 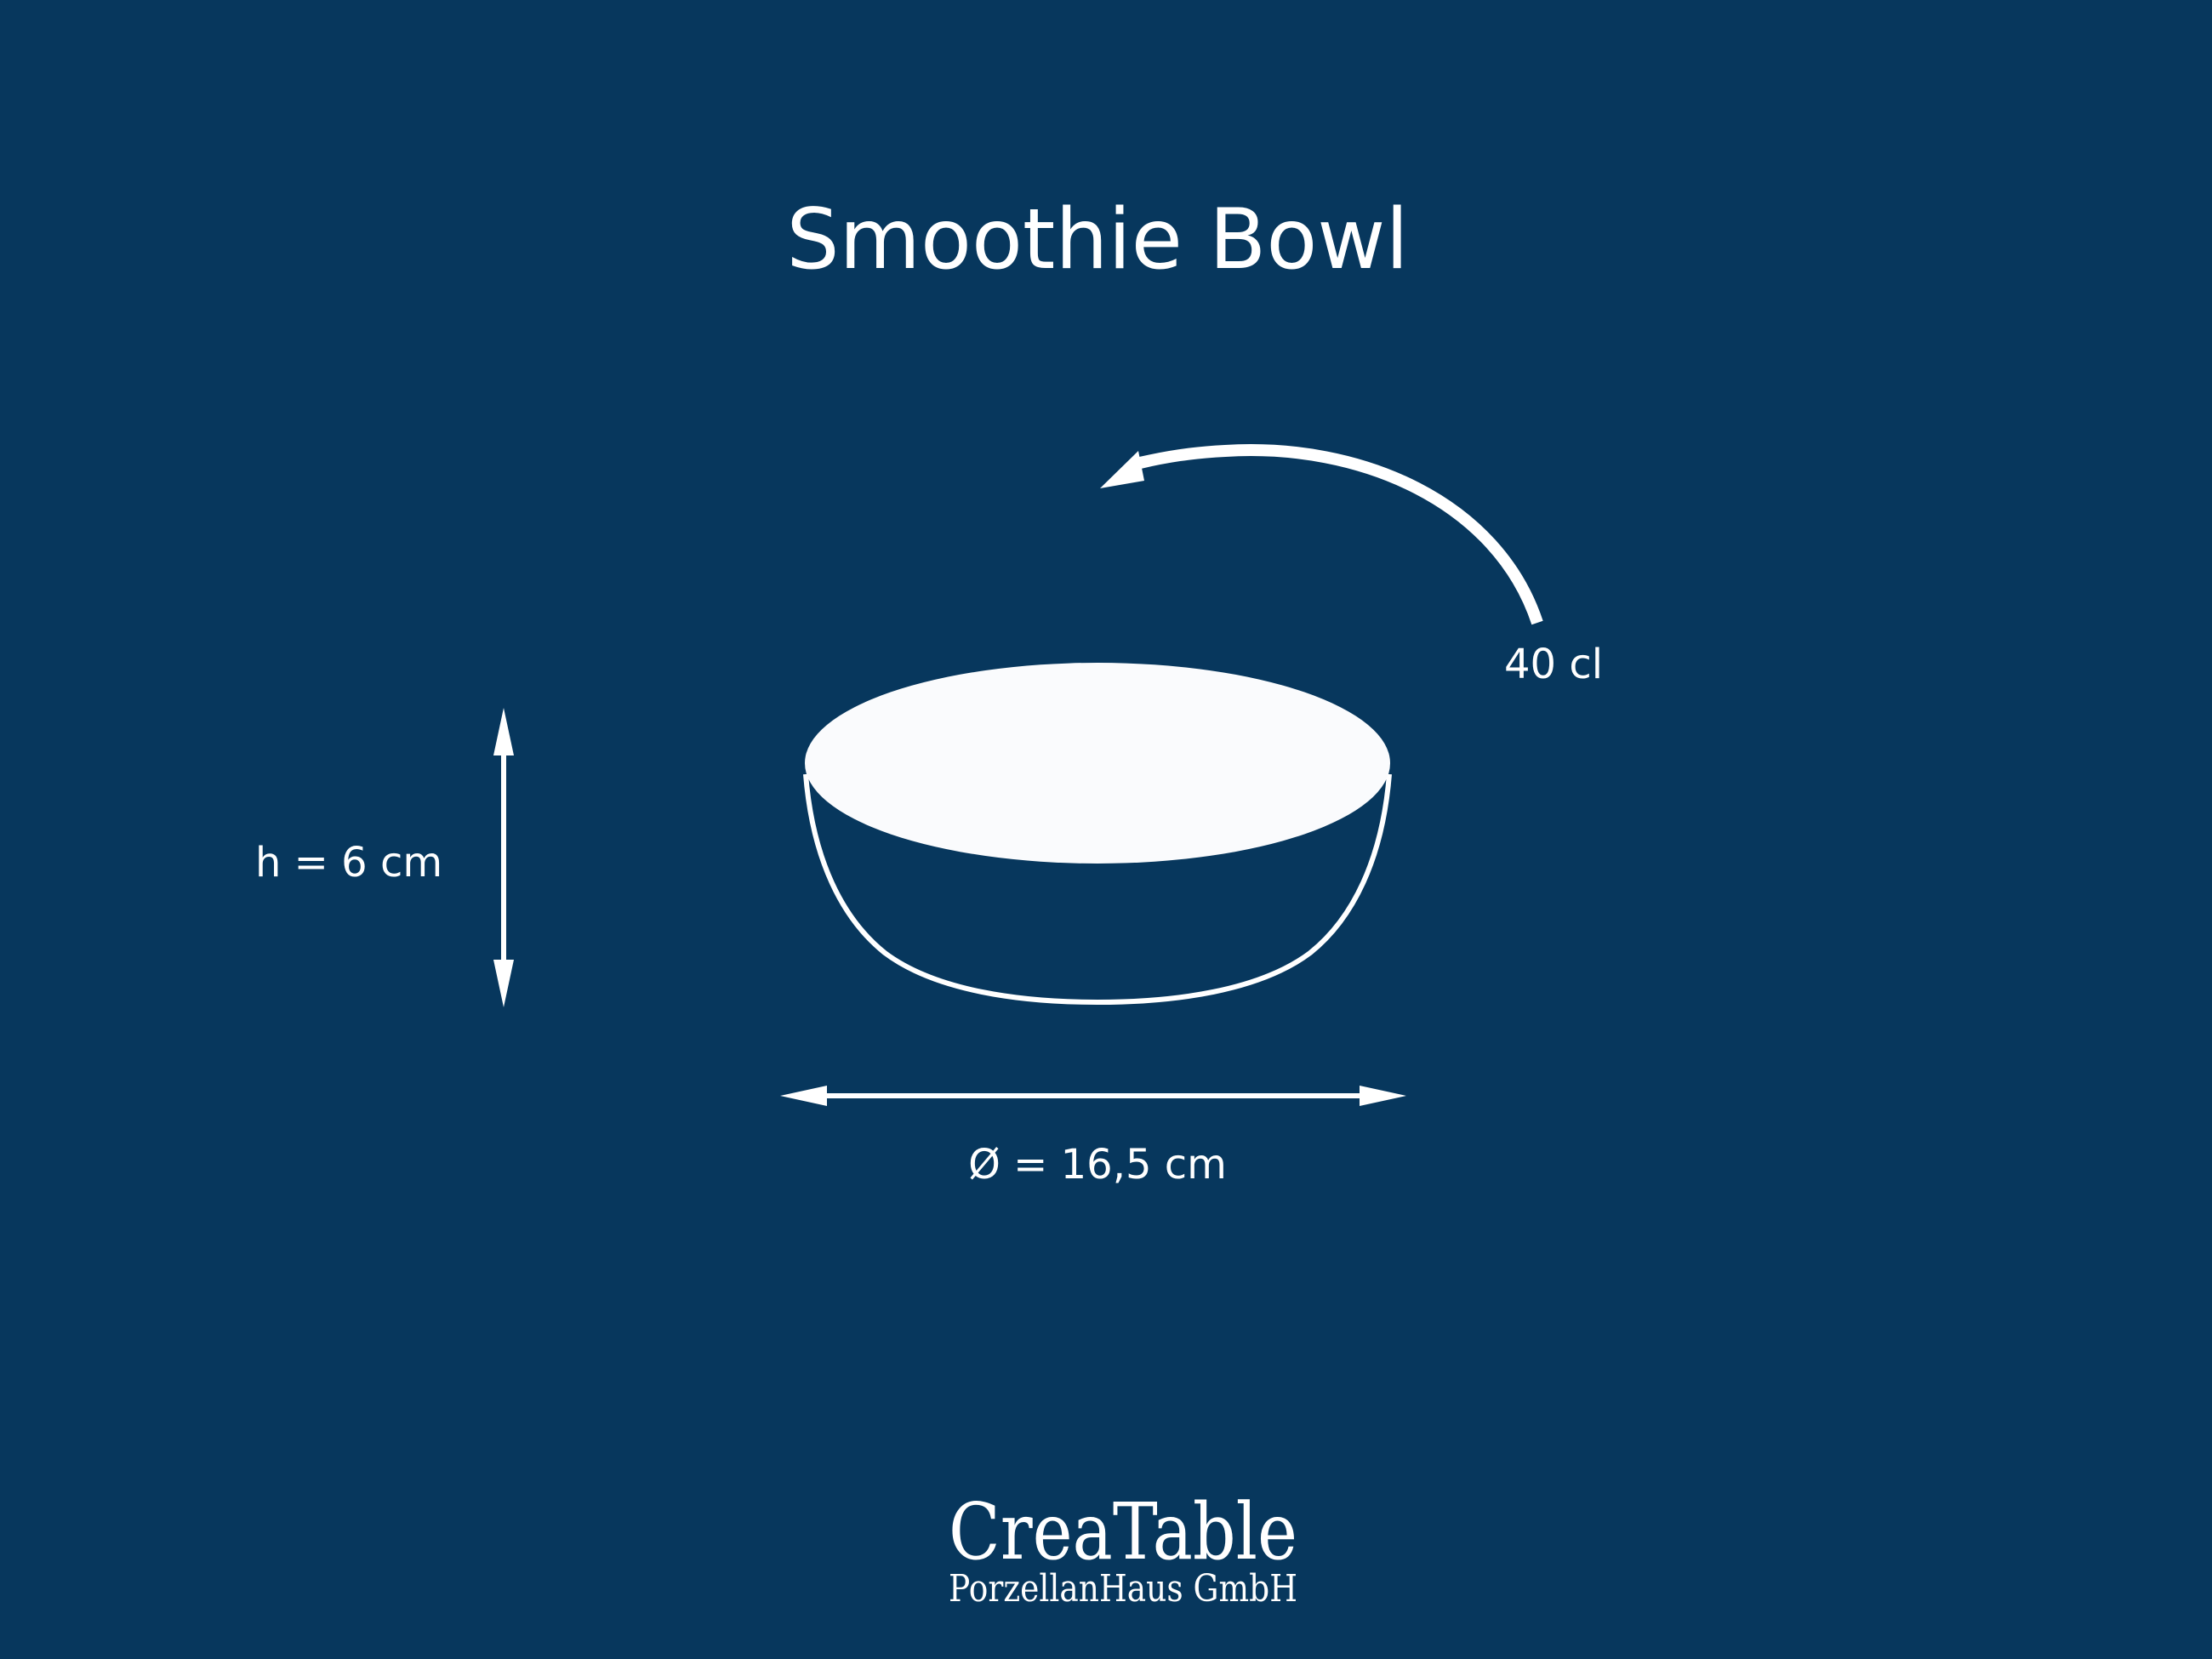 I want to click on creatable-logo: CreaTable PorzellanHaus GmbH, so click(x=1123, y=1548).